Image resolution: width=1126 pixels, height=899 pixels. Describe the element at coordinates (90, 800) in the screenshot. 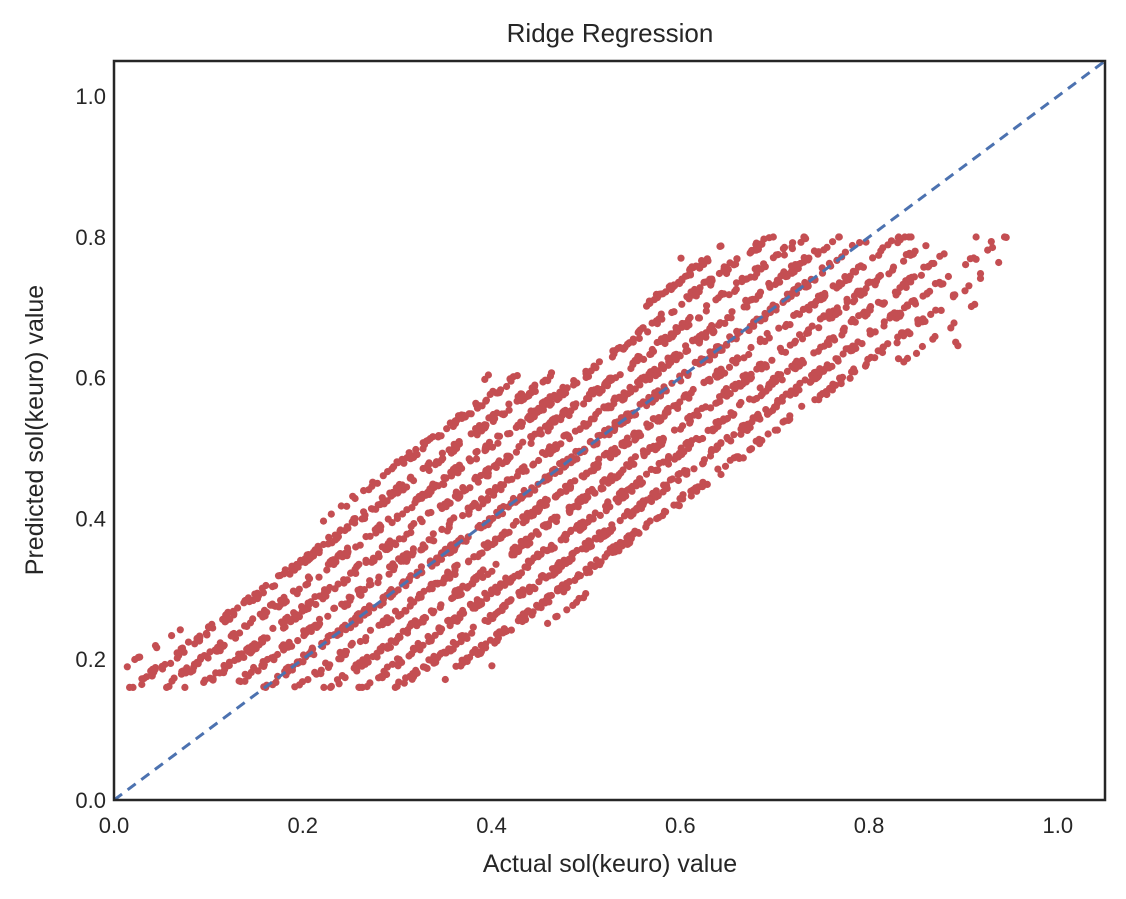

I see `y-tick-label: 0.0` at that location.